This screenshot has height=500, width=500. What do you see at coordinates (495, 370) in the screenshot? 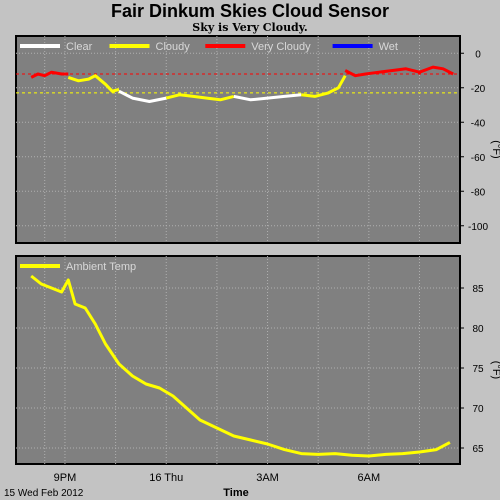
I see `ambient-y-axis-label: (°F)` at bounding box center [495, 370].